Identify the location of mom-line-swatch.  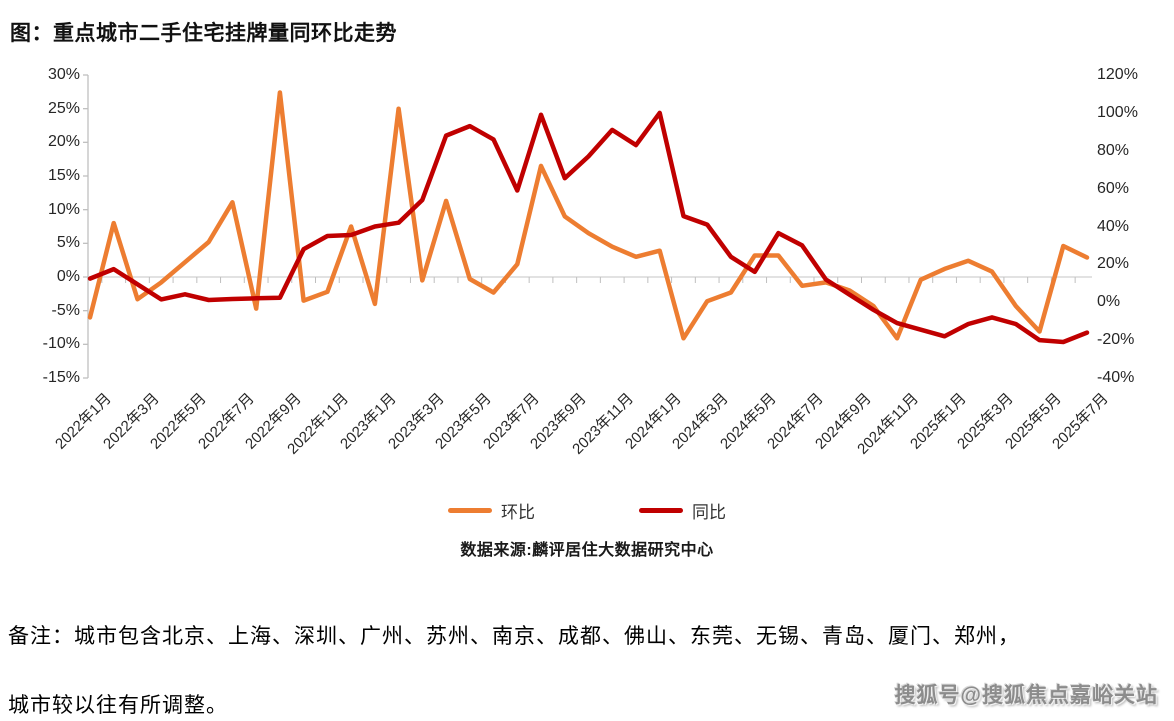
(470, 510).